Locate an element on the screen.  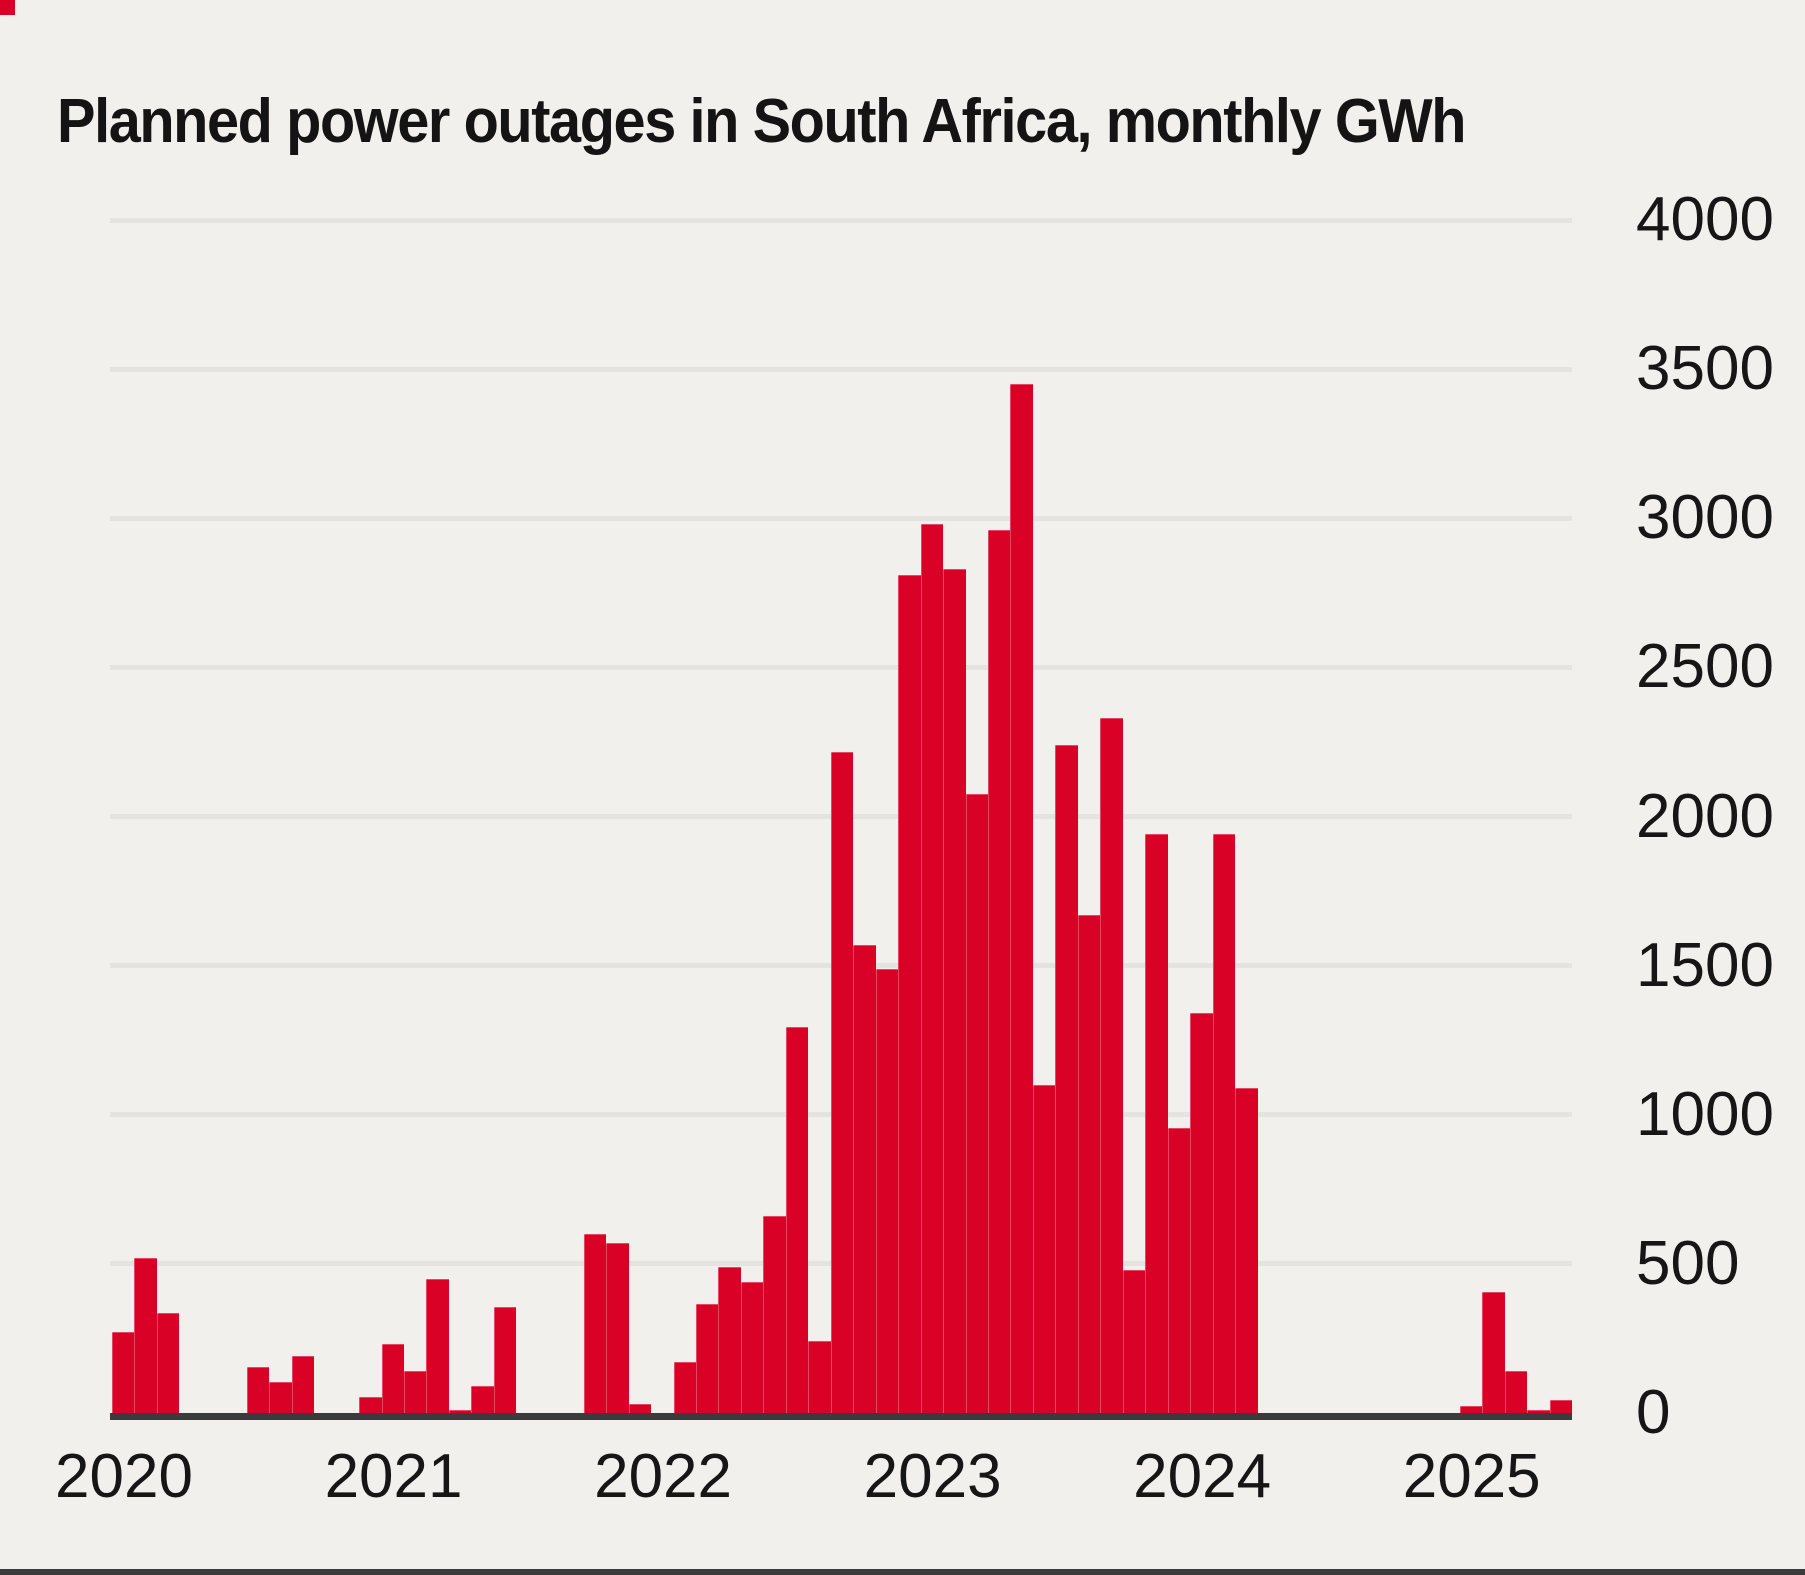
y-tick-label-3500: 3500 is located at coordinates (1705, 369).